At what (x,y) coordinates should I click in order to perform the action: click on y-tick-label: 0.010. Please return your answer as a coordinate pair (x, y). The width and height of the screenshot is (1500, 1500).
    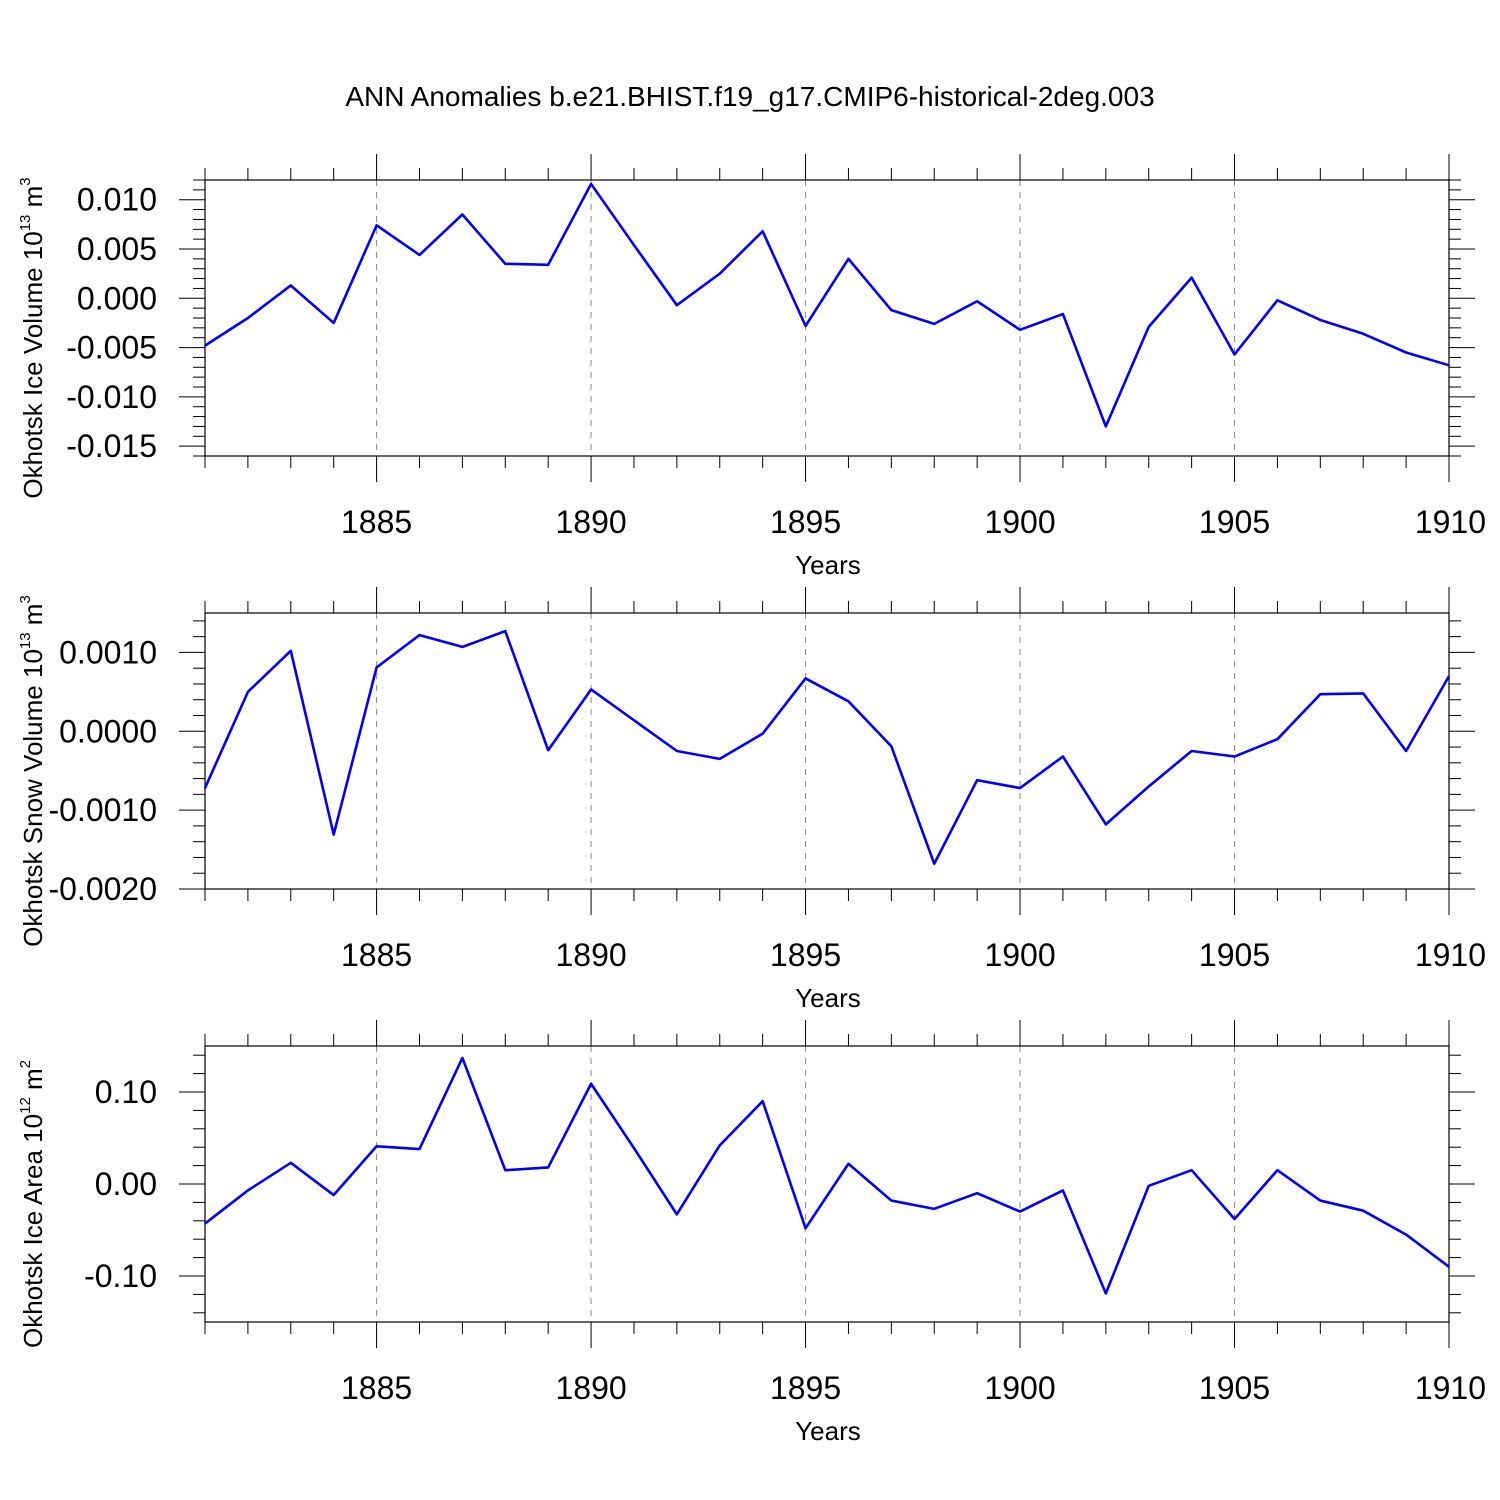
    Looking at the image, I should click on (117, 200).